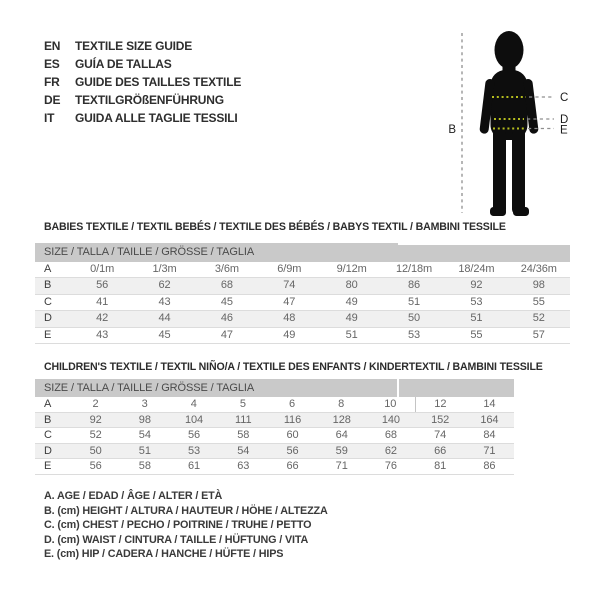  Describe the element at coordinates (538, 334) in the screenshot. I see `size-value-cell: 57` at that location.